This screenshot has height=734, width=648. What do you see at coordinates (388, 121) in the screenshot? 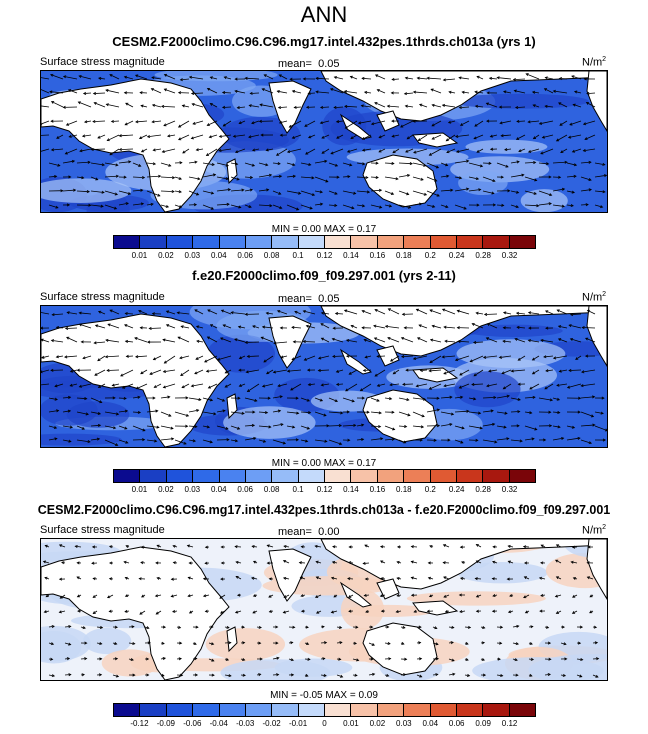
I see `land-mass` at bounding box center [388, 121].